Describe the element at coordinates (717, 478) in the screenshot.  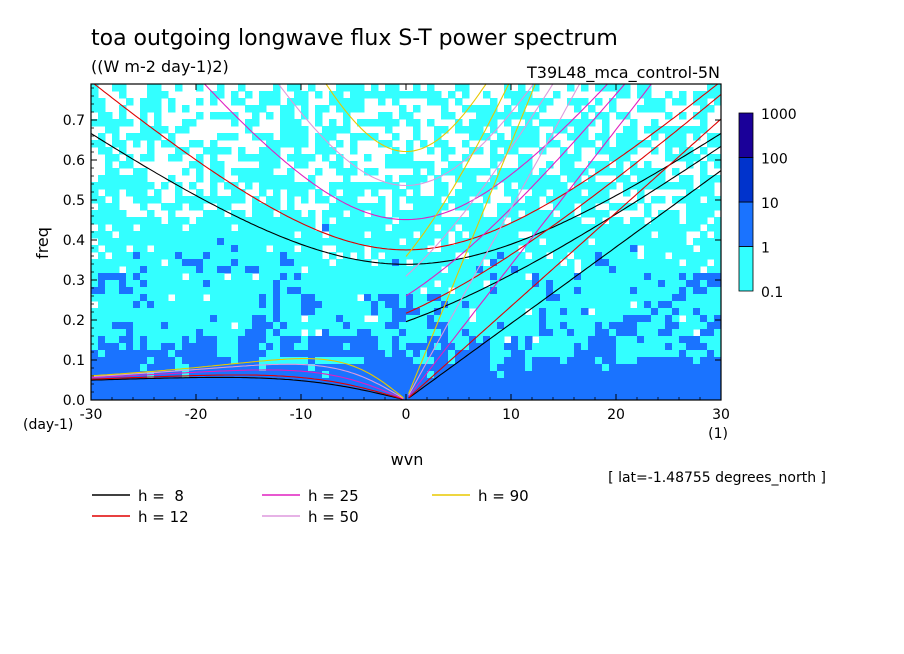
I see `latitude-note: [ lat=-1.48755 degrees_north ]` at that location.